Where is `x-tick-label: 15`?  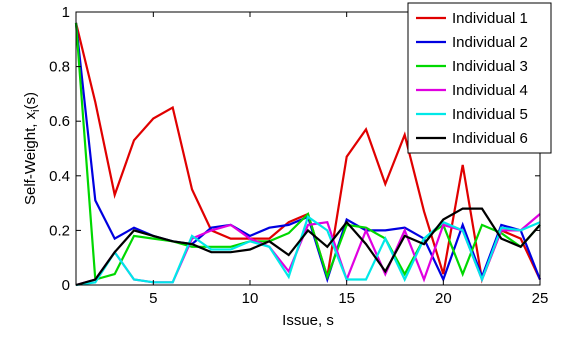 x-tick-label: 15 is located at coordinates (346, 298).